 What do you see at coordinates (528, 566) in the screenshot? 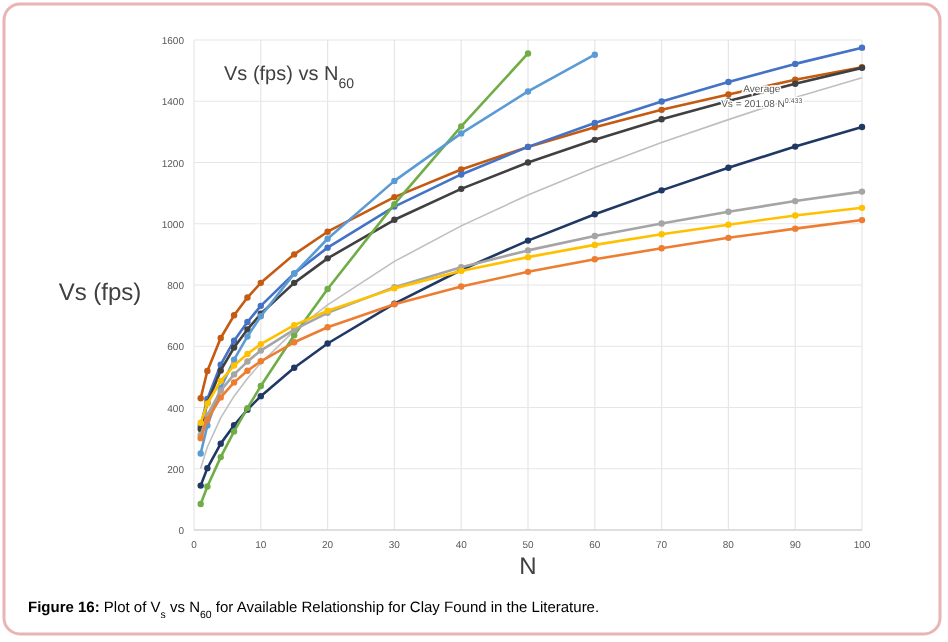
I see `x-axis-title: N` at bounding box center [528, 566].